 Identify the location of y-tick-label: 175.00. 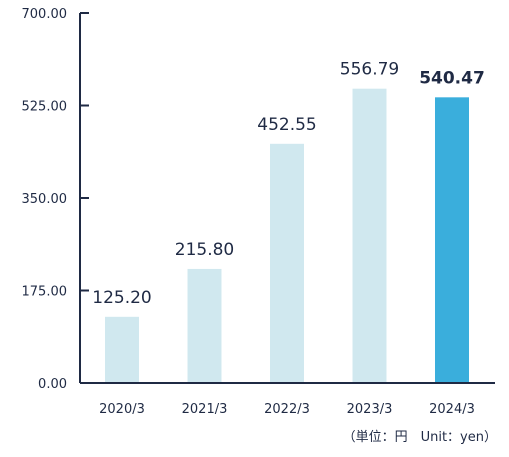
(45, 292).